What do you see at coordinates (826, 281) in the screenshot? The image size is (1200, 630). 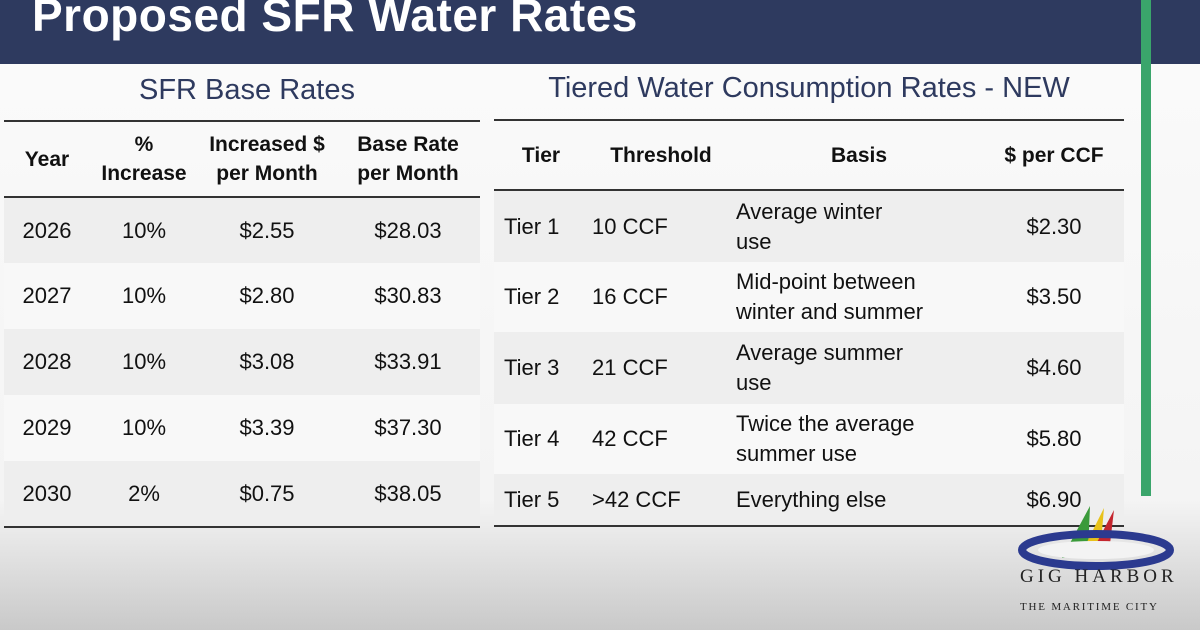 I see `basis-line: Mid-point between` at bounding box center [826, 281].